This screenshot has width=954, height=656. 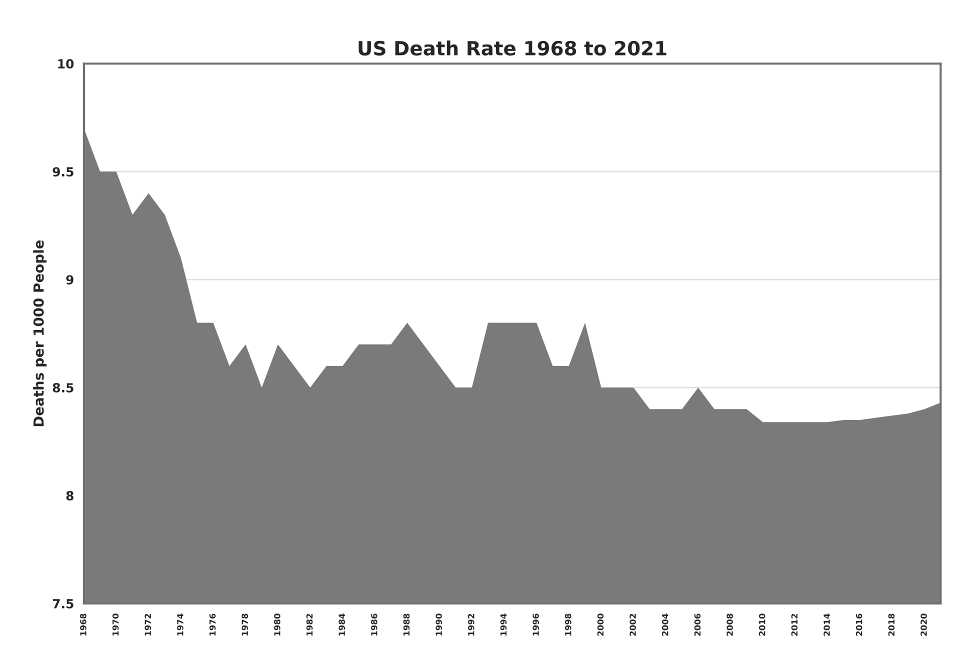 I want to click on y-tick-label: 9, so click(x=70, y=280).